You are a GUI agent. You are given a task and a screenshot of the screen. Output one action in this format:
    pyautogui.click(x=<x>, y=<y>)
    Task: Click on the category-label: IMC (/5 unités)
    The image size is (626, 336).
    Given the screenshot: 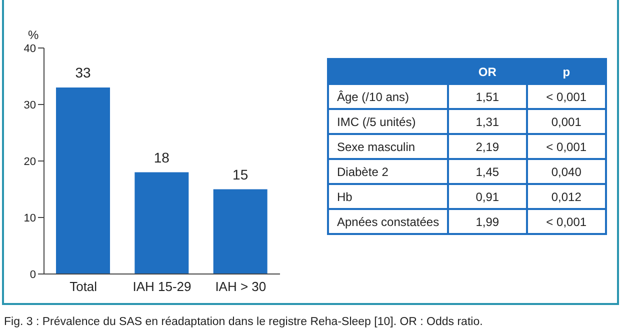 What is the action you would take?
    pyautogui.click(x=388, y=121)
    